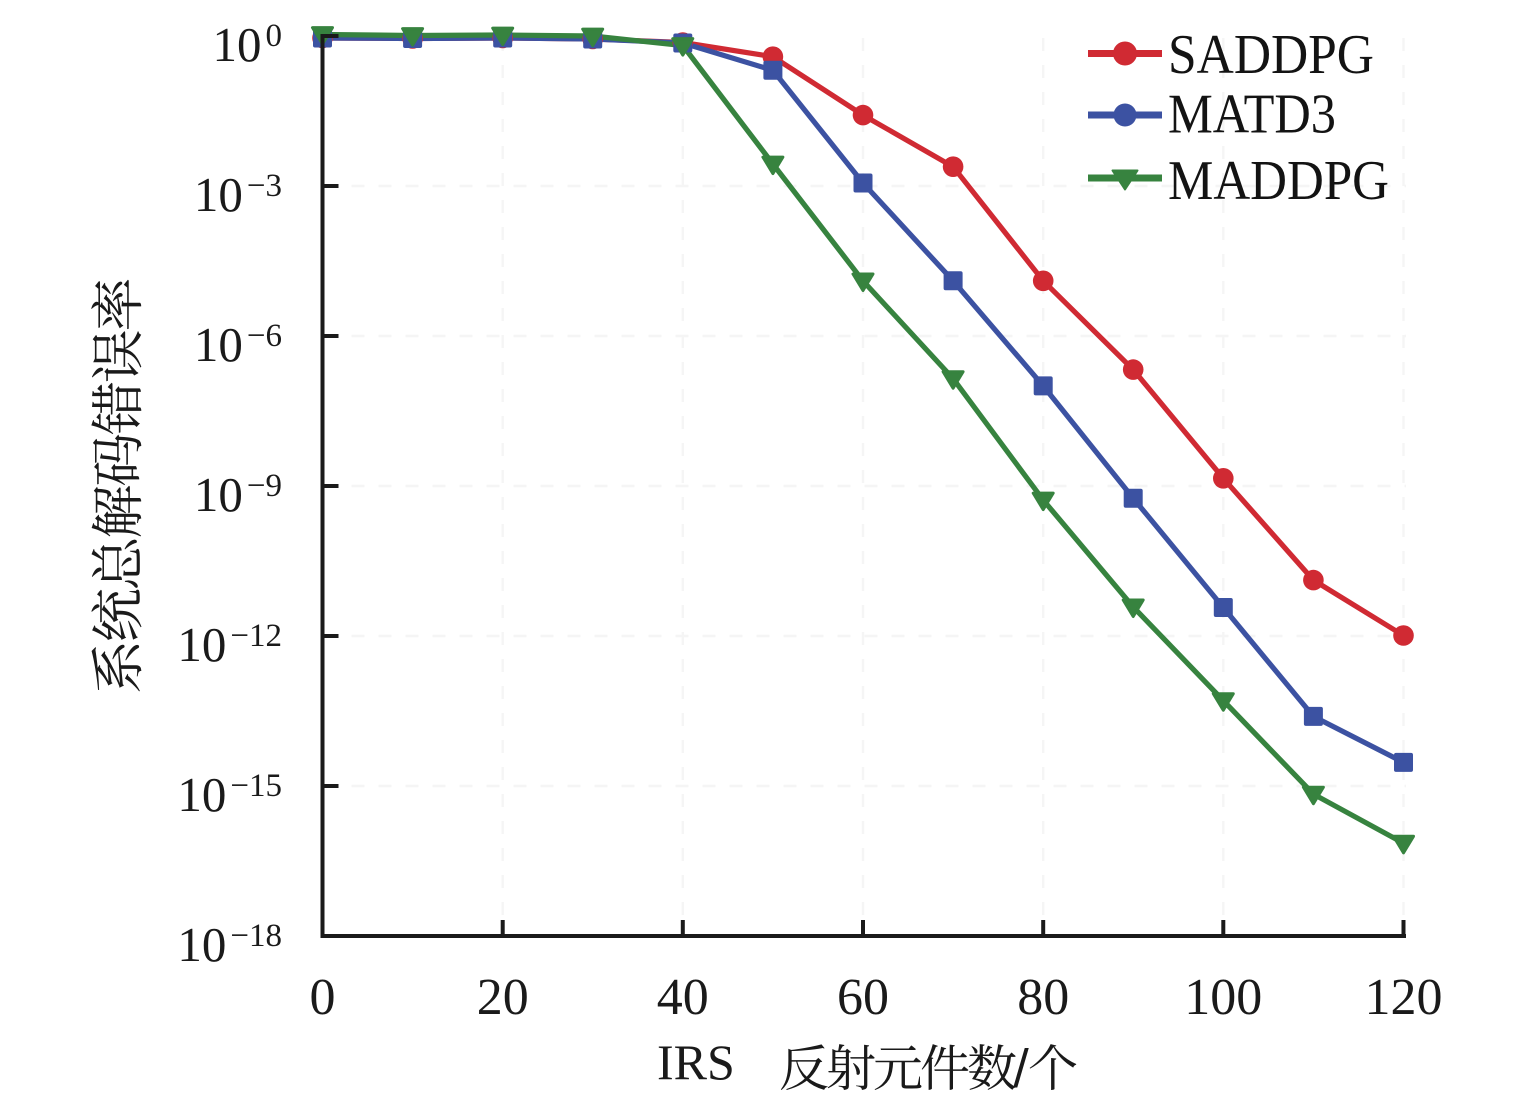 The width and height of the screenshot is (1535, 1104). What do you see at coordinates (264, 486) in the screenshot?
I see `svg-text: −9` at bounding box center [264, 486].